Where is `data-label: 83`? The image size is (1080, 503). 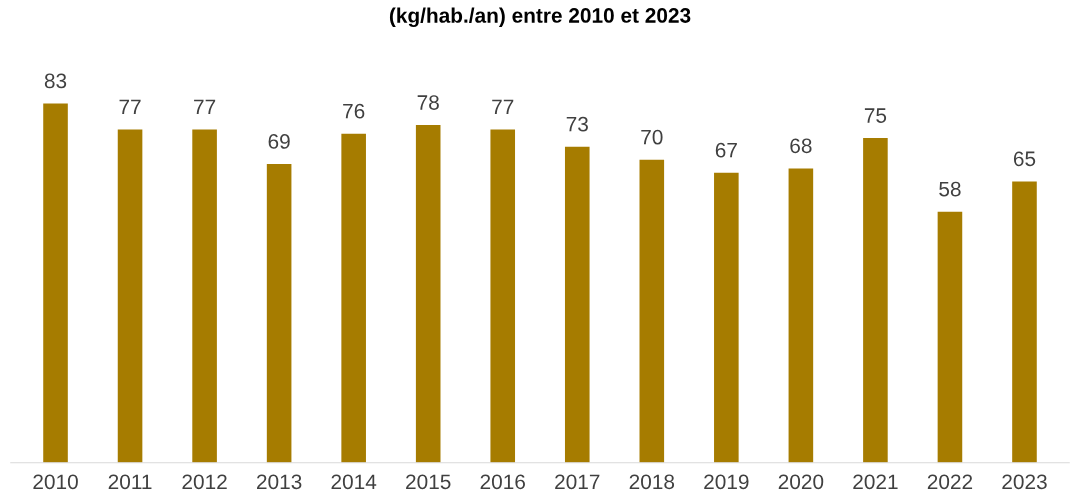
data-label: 83 is located at coordinates (55, 81).